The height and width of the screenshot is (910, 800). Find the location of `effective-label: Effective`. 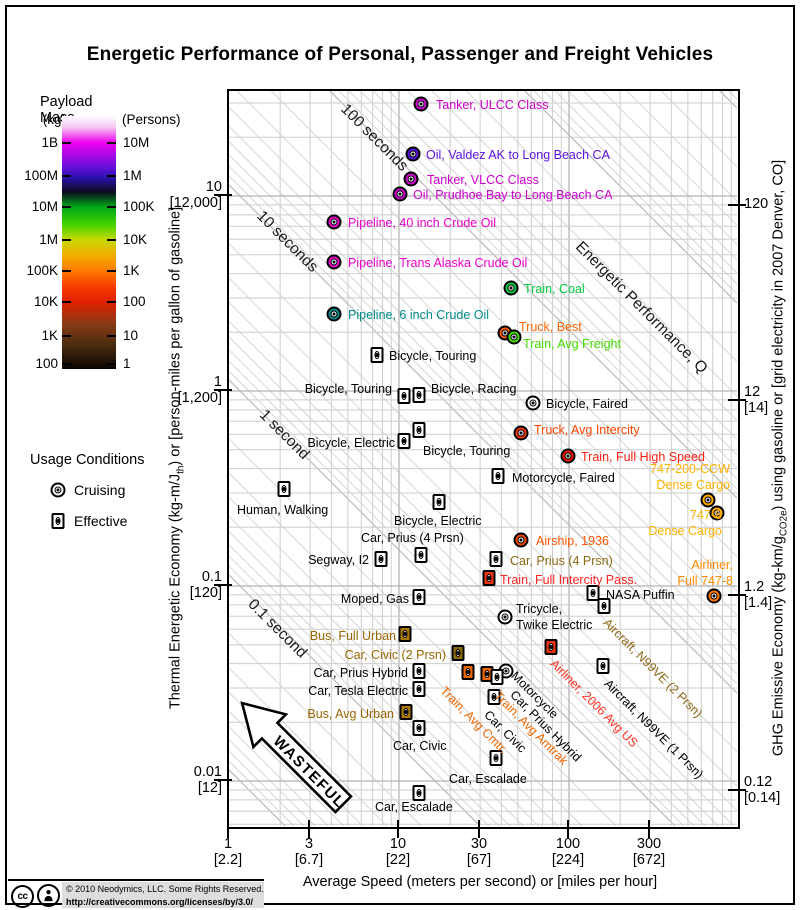

effective-label: Effective is located at coordinates (101, 521).